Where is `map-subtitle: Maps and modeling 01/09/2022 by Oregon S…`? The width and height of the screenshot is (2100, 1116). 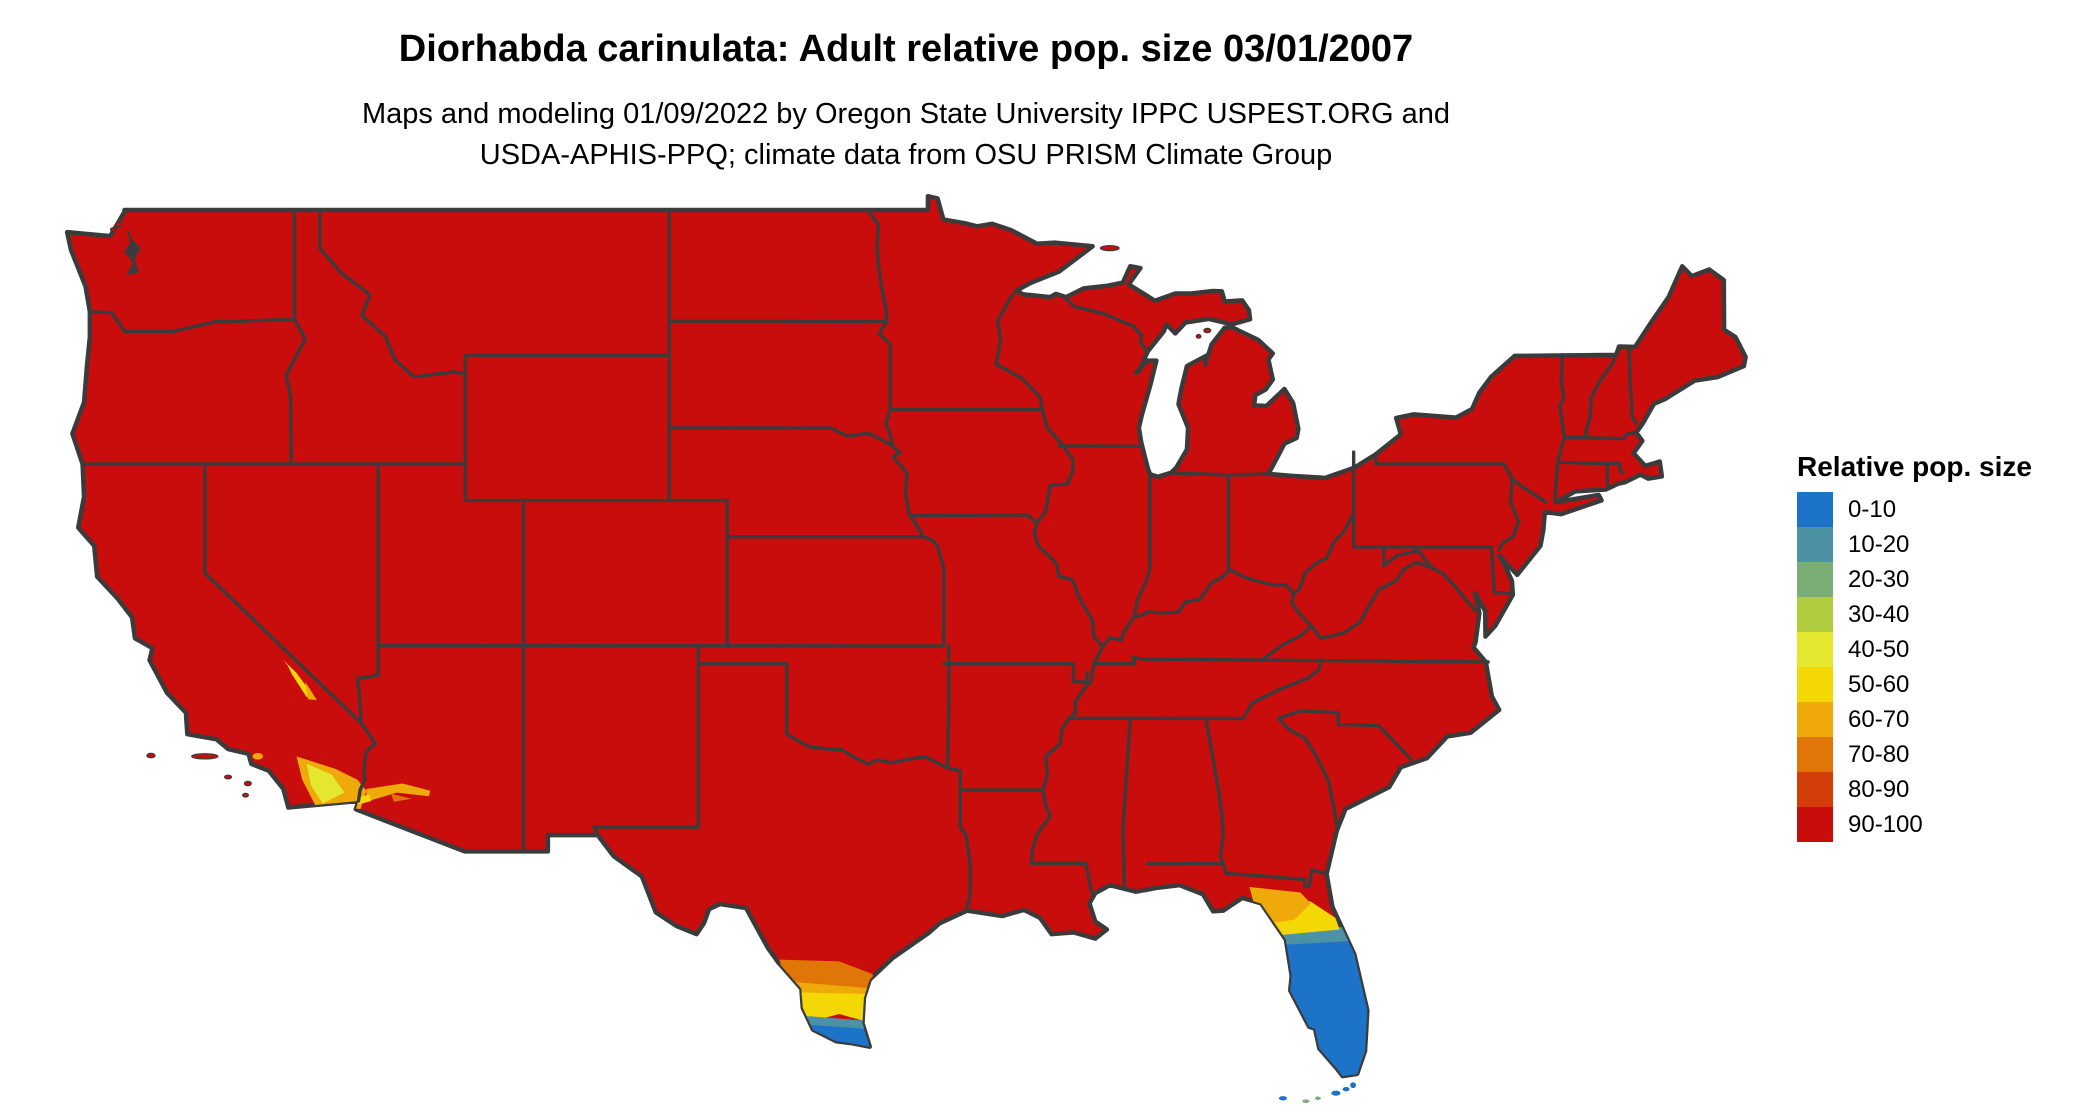
map-subtitle: Maps and modeling 01/09/2022 by Oregon S… is located at coordinates (906, 135).